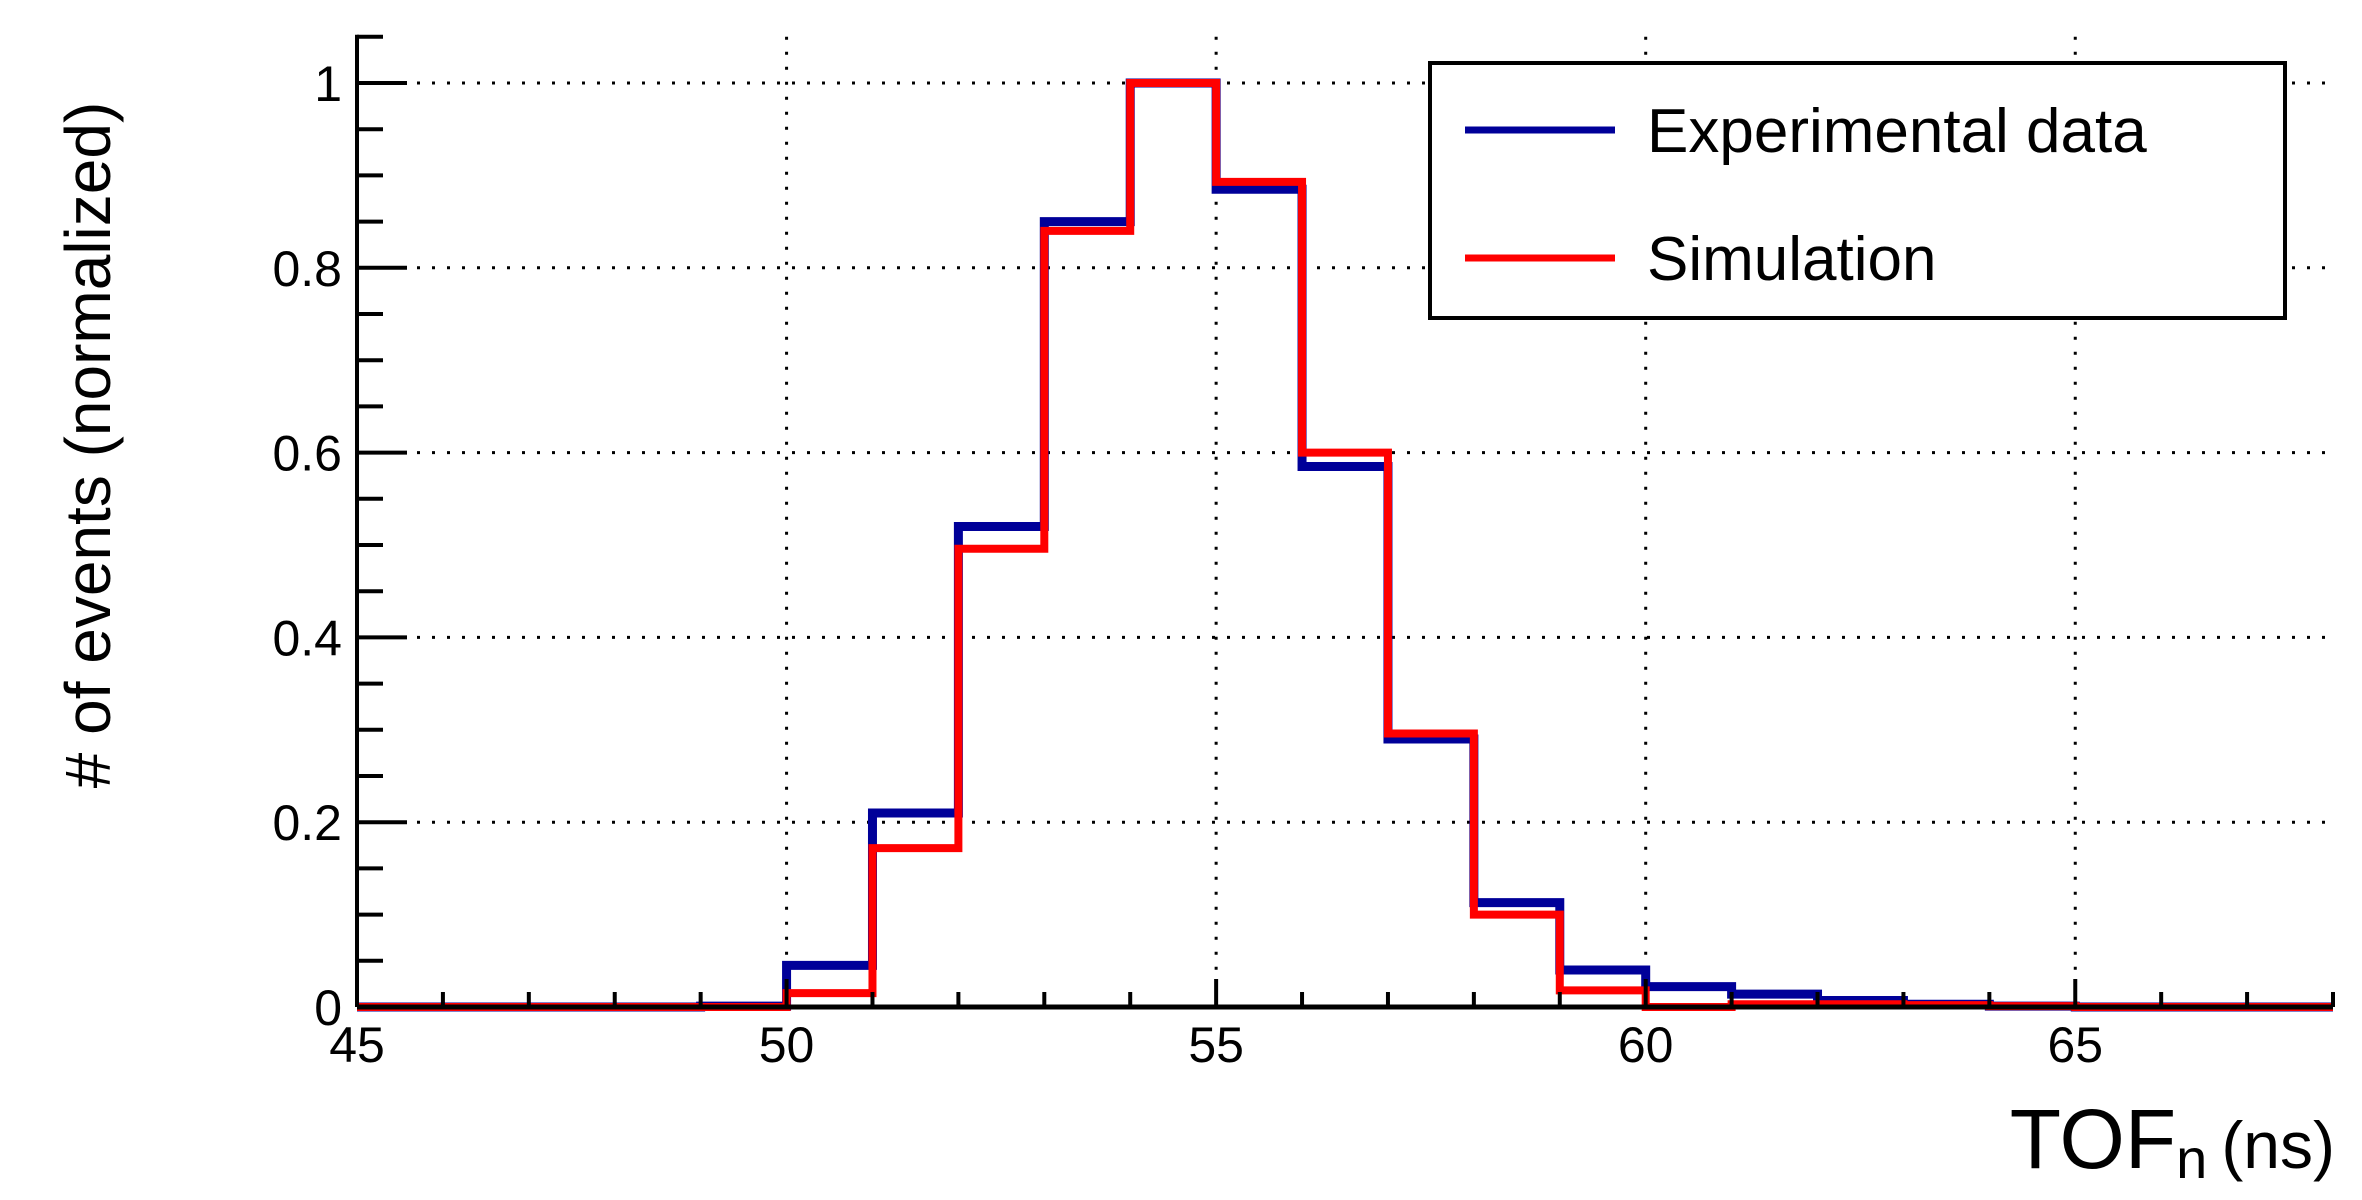 This screenshot has height=1200, width=2362. What do you see at coordinates (328, 1008) in the screenshot?
I see `y-tick-label: 0` at bounding box center [328, 1008].